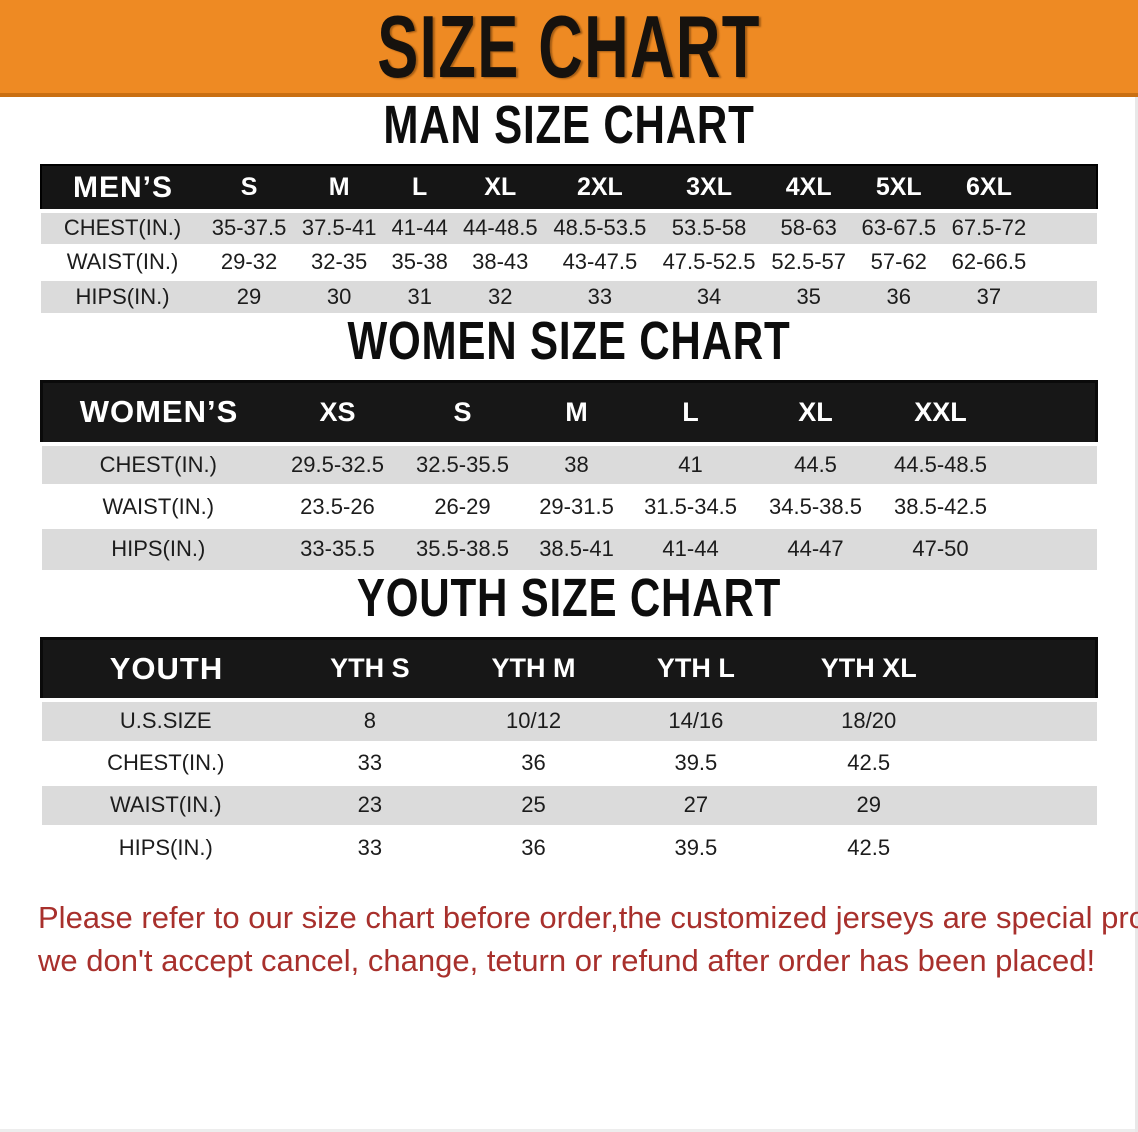  I want to click on value-cell: 10/12, so click(534, 721).